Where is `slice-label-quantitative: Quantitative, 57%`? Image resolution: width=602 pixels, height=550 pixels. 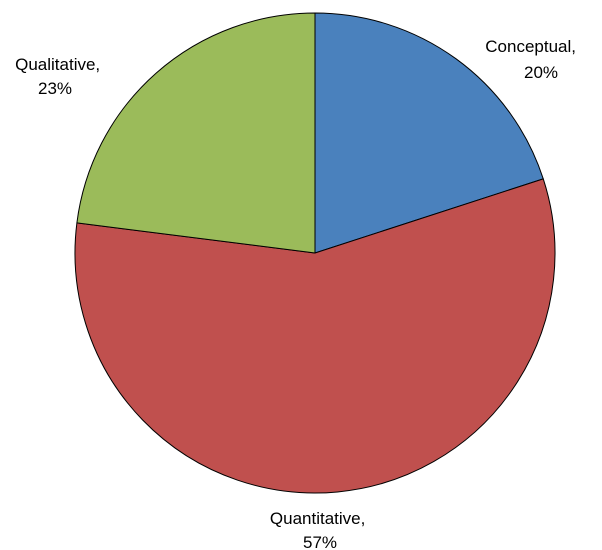 slice-label-quantitative: Quantitative, 57% is located at coordinates (320, 529).